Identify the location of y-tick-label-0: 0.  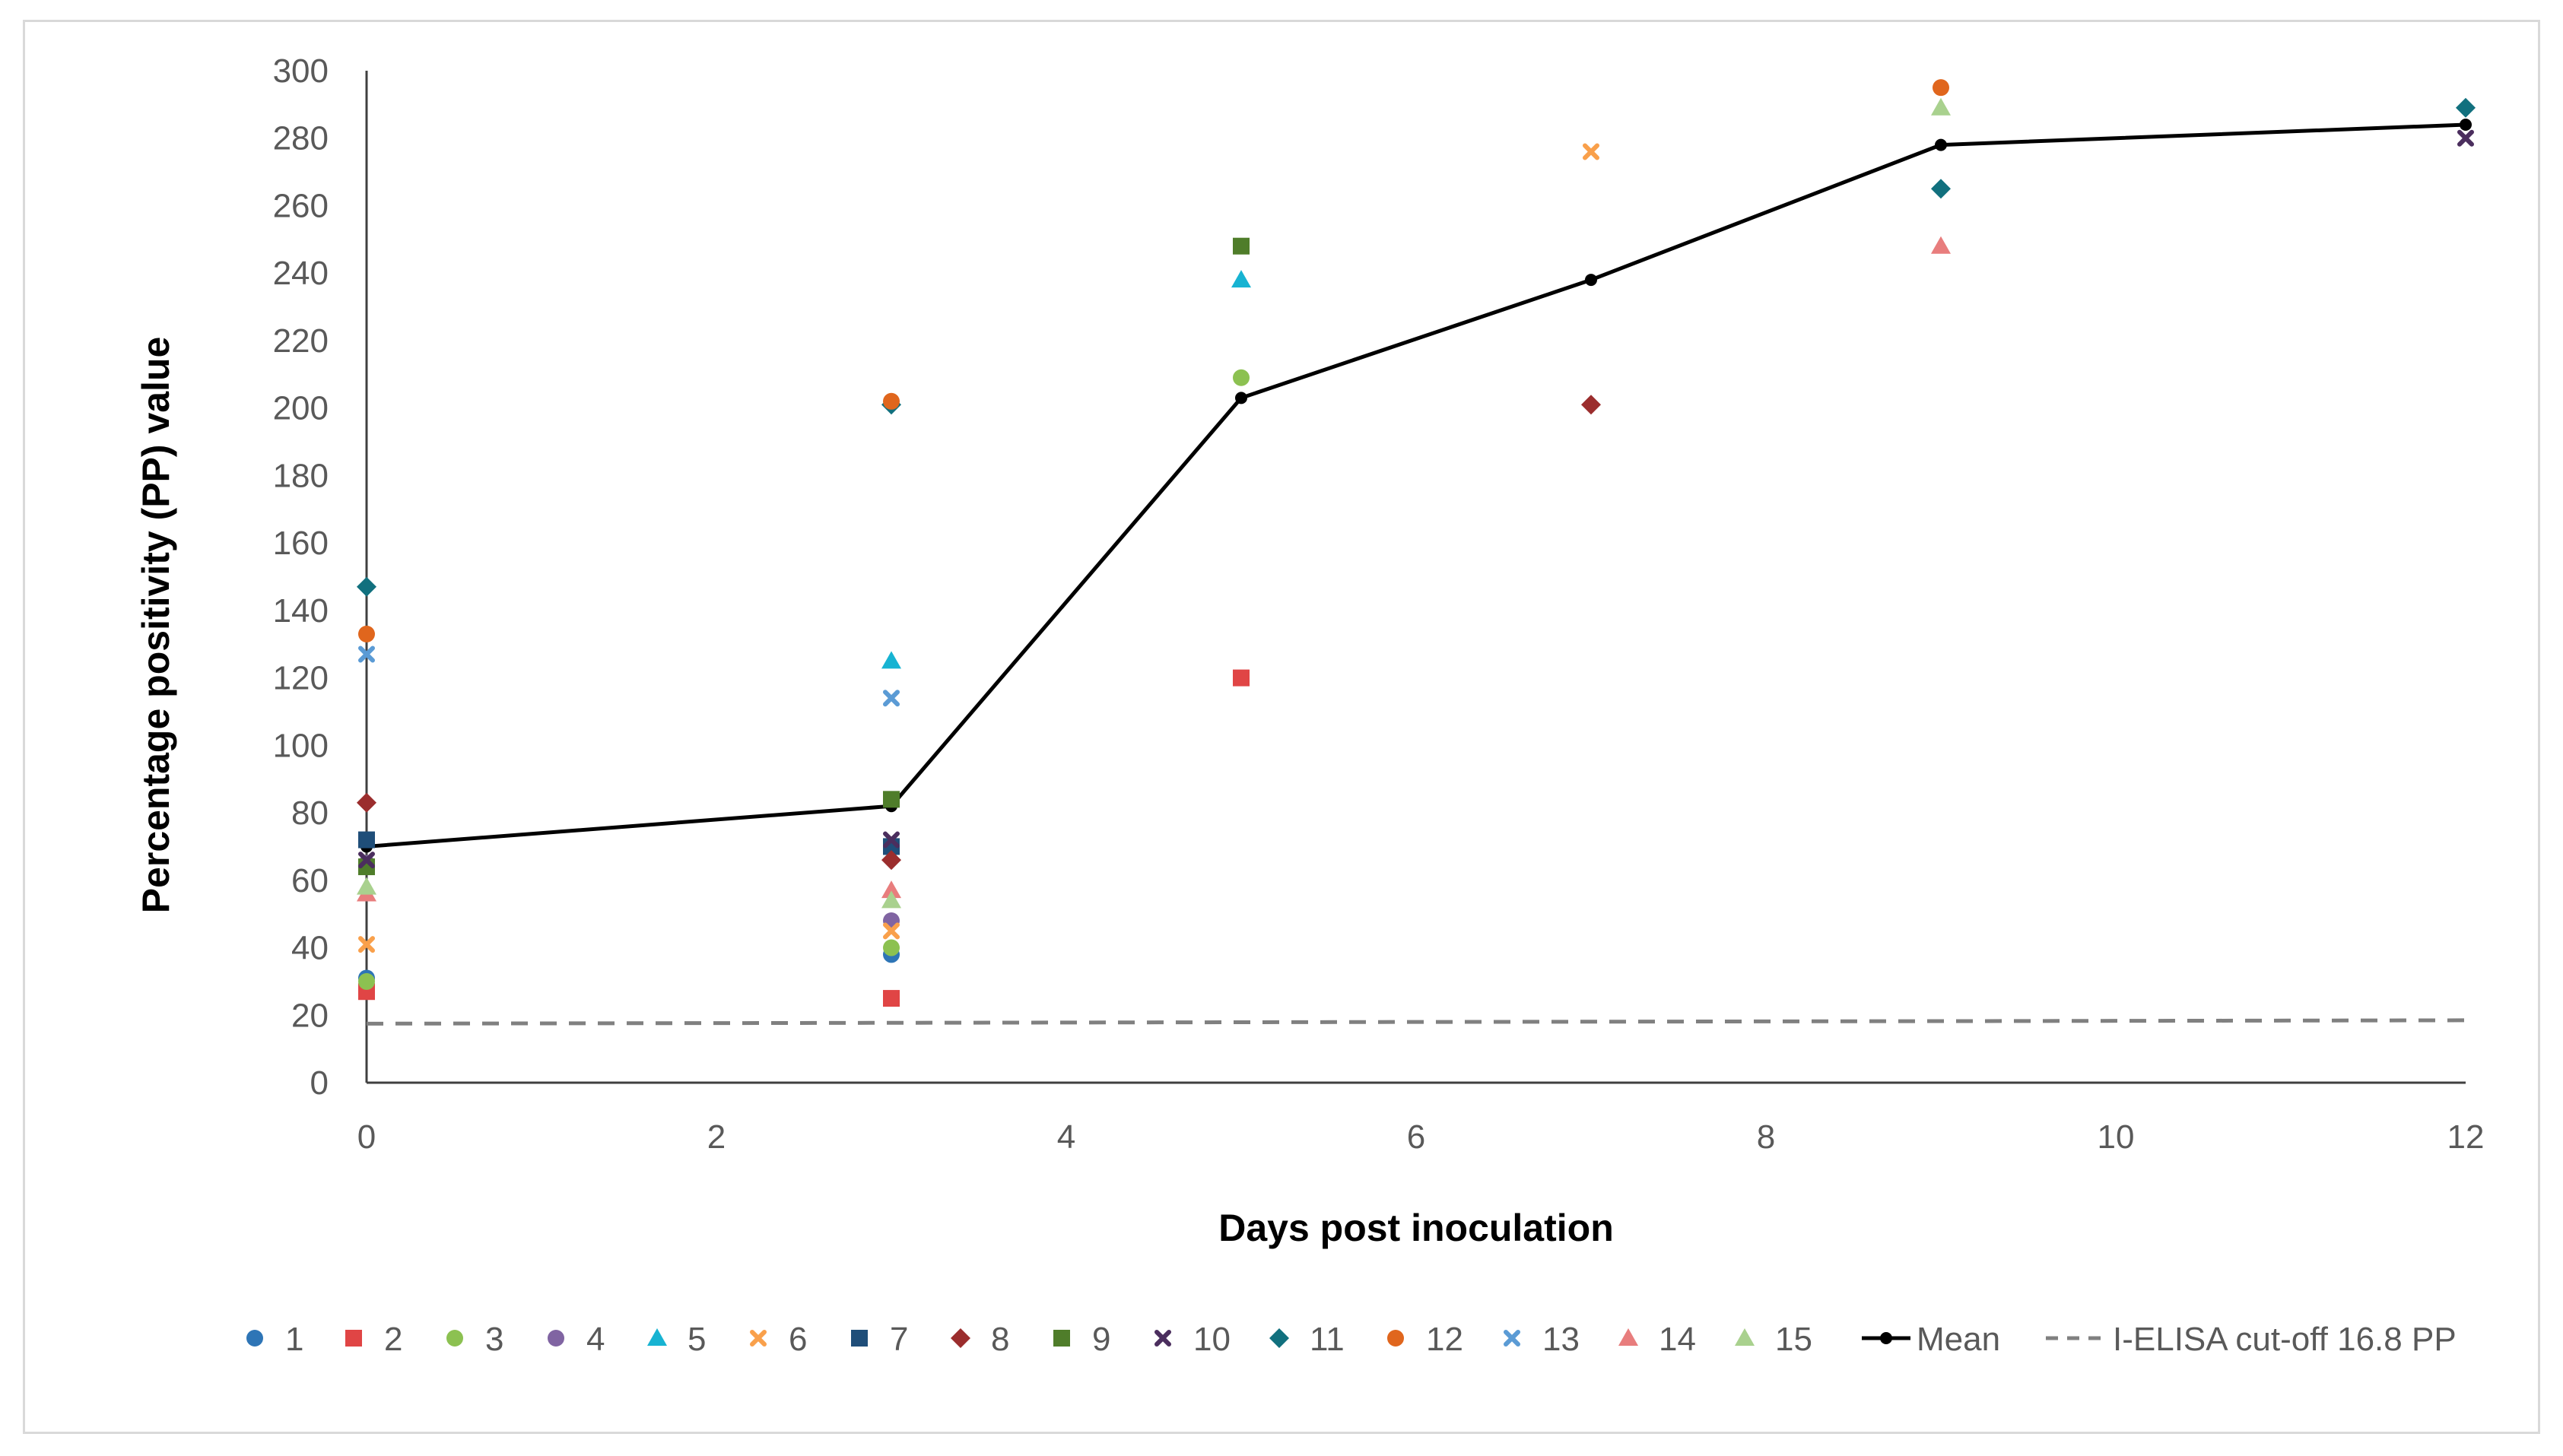
(319, 1083).